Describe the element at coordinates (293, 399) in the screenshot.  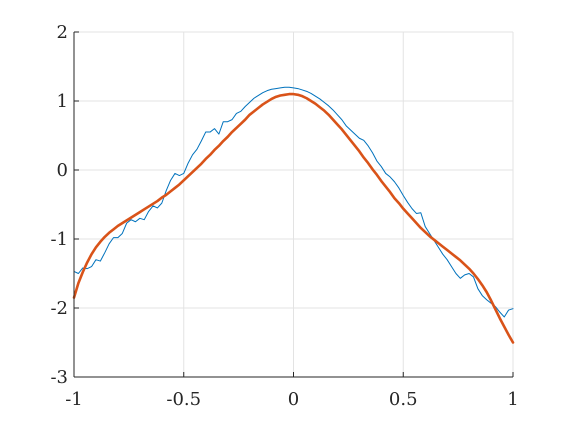
I see `x-tick-label: 0` at that location.